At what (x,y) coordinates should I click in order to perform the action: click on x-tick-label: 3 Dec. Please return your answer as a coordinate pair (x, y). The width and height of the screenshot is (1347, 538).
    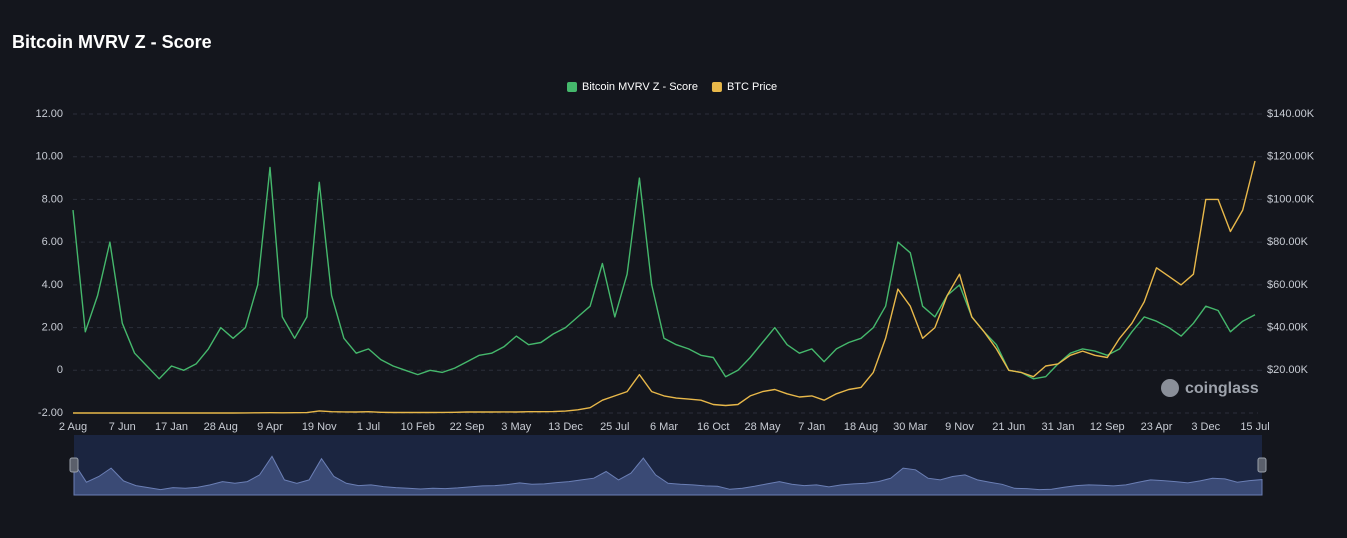
    Looking at the image, I should click on (1205, 427).